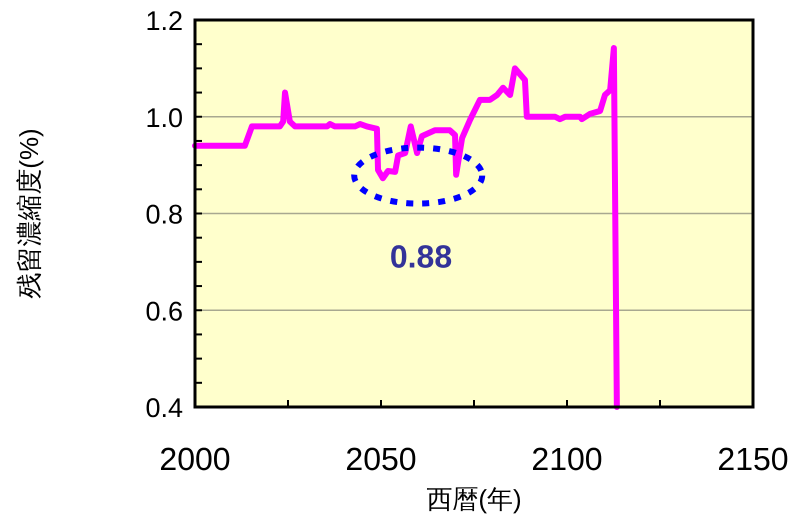 The width and height of the screenshot is (794, 519). I want to click on x-tick-label: 2100, so click(567, 459).